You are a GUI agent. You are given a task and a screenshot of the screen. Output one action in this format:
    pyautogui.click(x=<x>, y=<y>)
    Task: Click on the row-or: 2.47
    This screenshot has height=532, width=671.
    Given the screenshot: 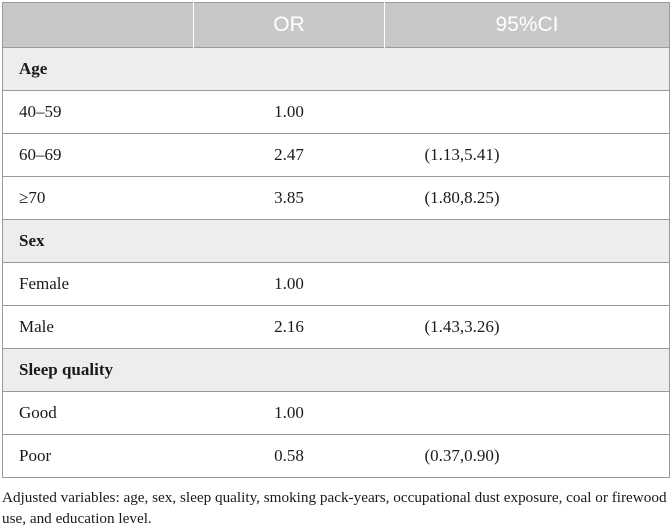 What is the action you would take?
    pyautogui.click(x=289, y=155)
    